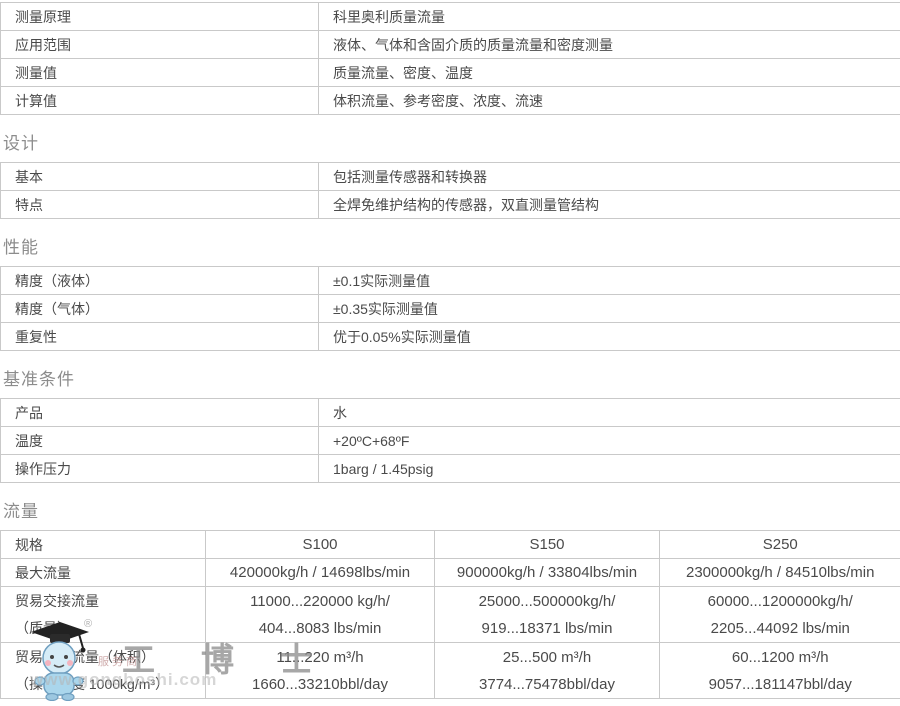  I want to click on flow-row-label-line2: （质量）, so click(110, 628).